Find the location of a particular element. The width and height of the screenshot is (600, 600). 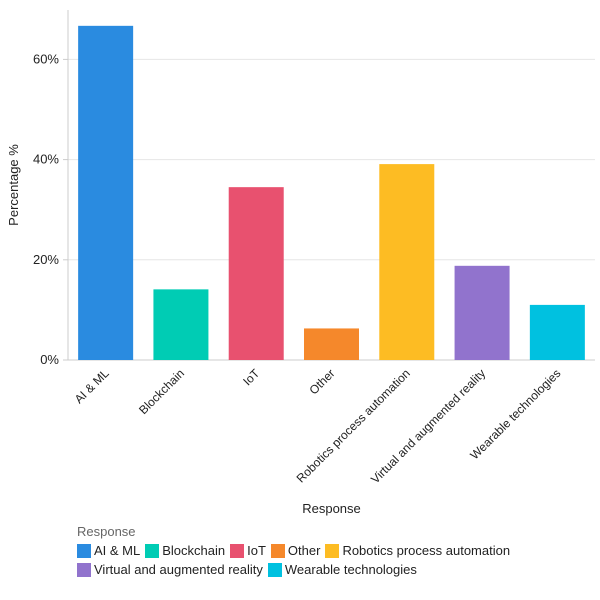

legend-item: Virtual and augmented reality is located at coordinates (170, 569).